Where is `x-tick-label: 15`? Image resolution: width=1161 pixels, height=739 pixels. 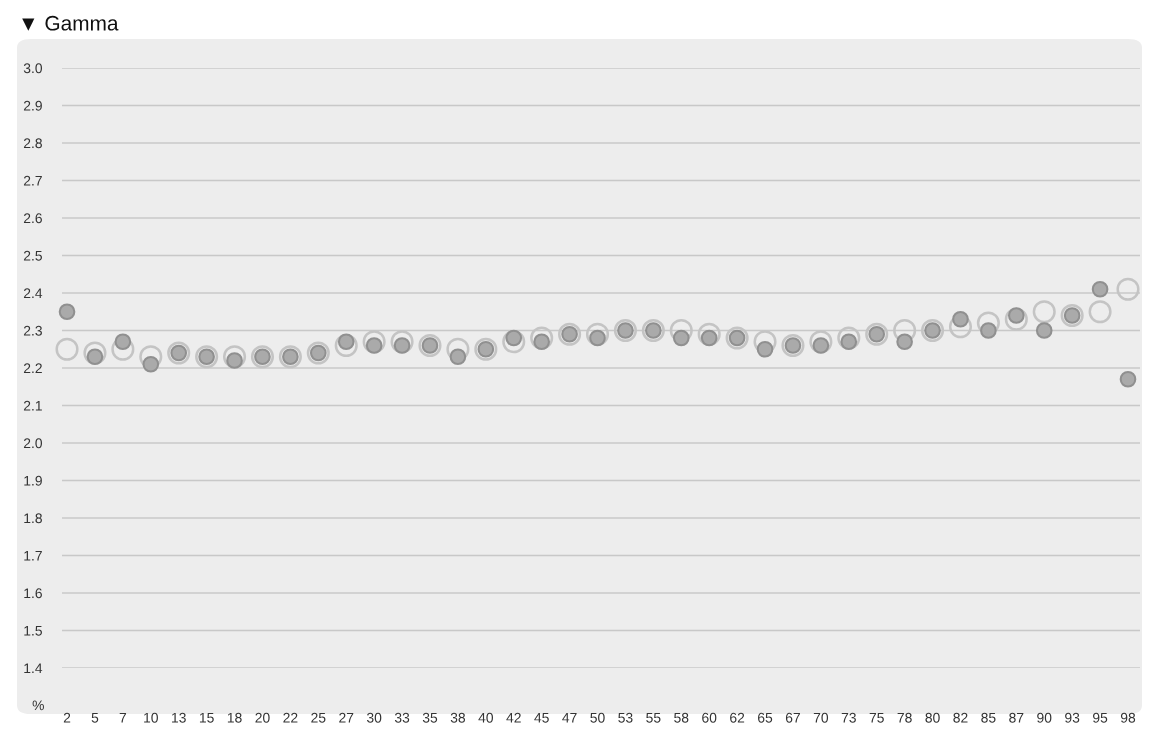 x-tick-label: 15 is located at coordinates (206, 717).